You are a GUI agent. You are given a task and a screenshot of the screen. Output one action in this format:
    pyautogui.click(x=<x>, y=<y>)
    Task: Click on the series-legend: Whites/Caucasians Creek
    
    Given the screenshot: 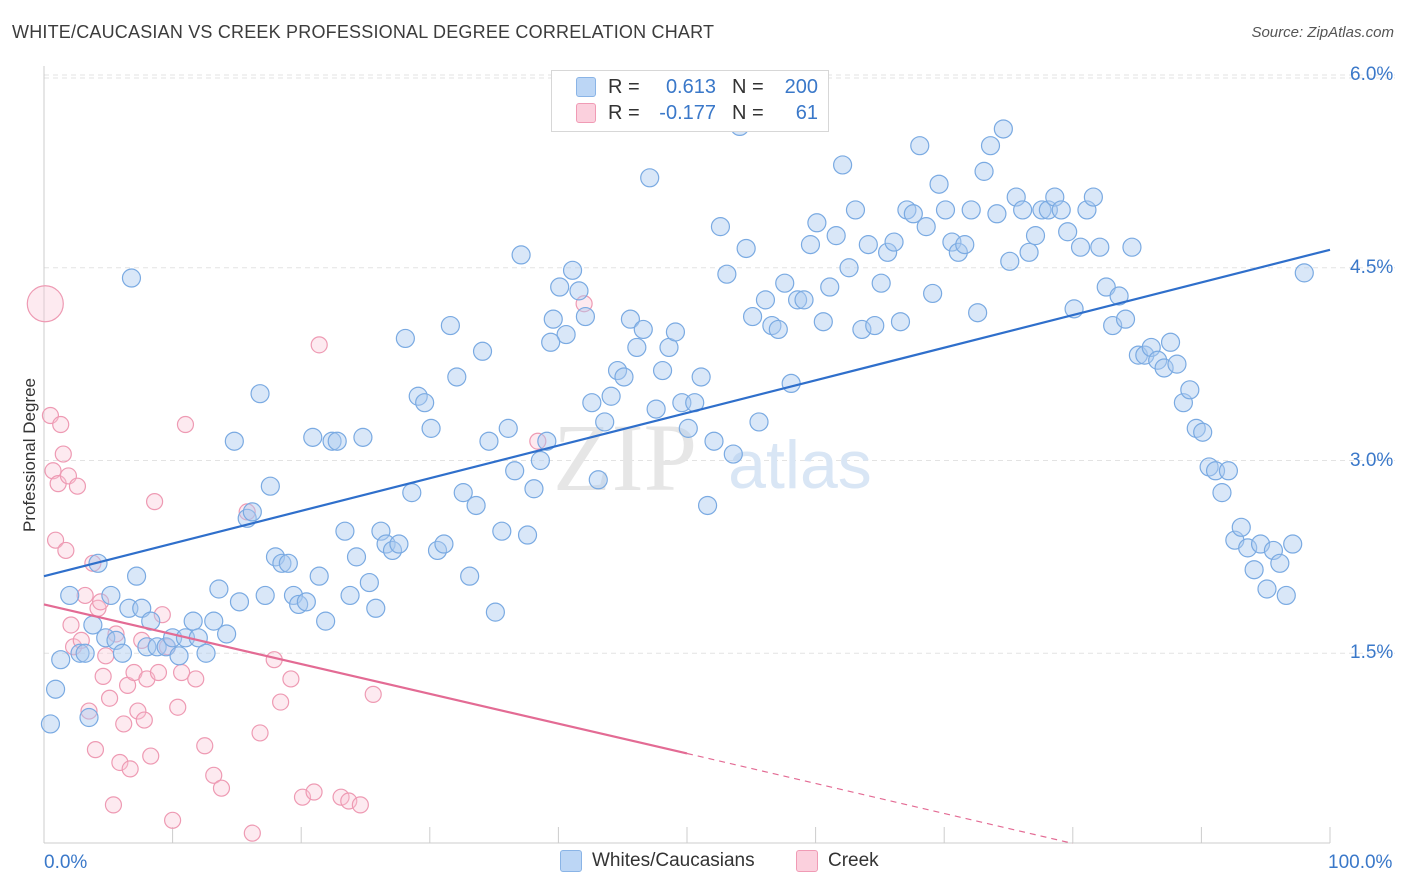 What is the action you would take?
    pyautogui.click(x=703, y=864)
    